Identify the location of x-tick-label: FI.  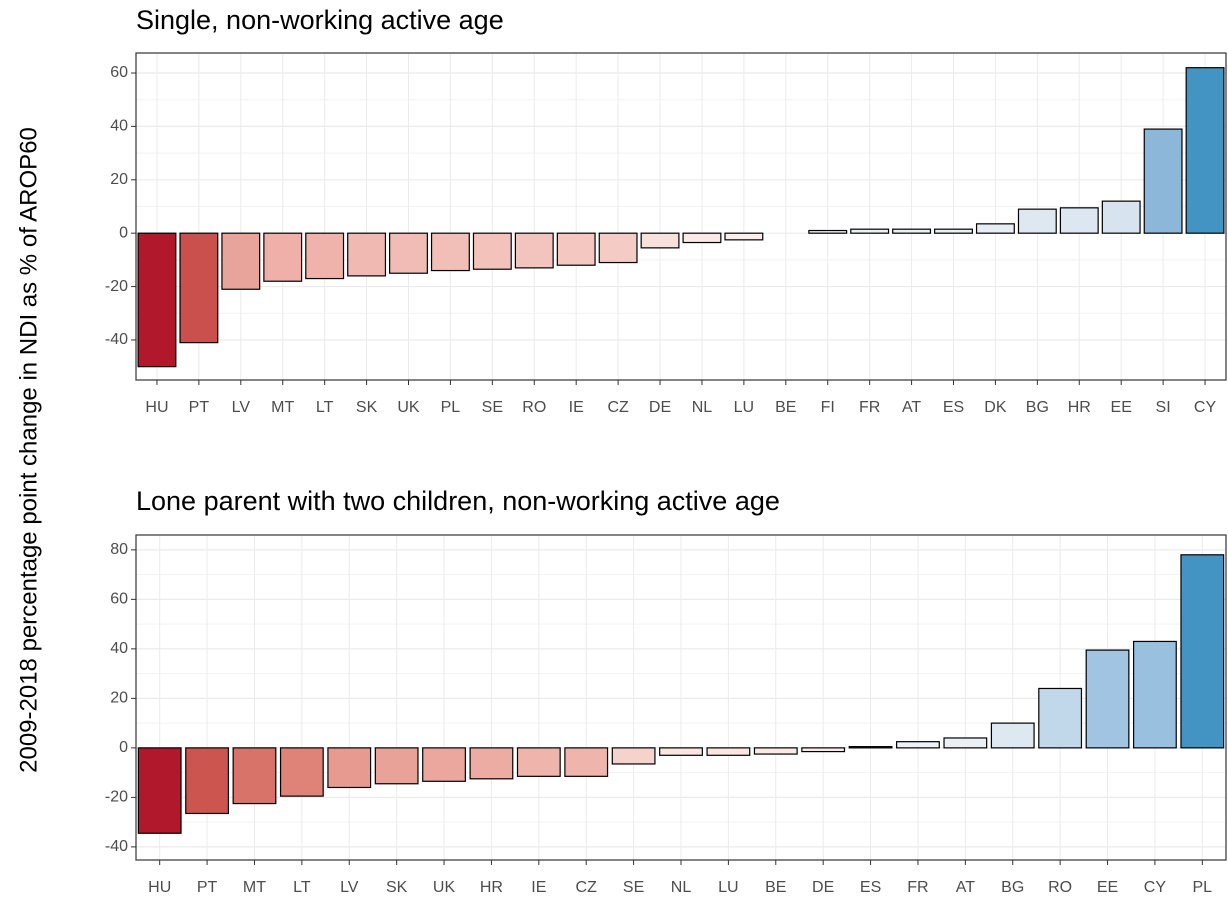
(828, 407).